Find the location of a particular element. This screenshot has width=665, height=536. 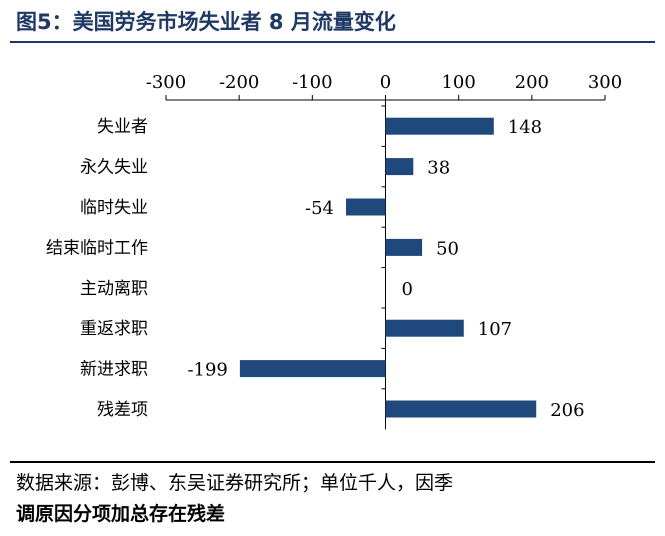

category-label-5: 重返求职 is located at coordinates (114, 329).